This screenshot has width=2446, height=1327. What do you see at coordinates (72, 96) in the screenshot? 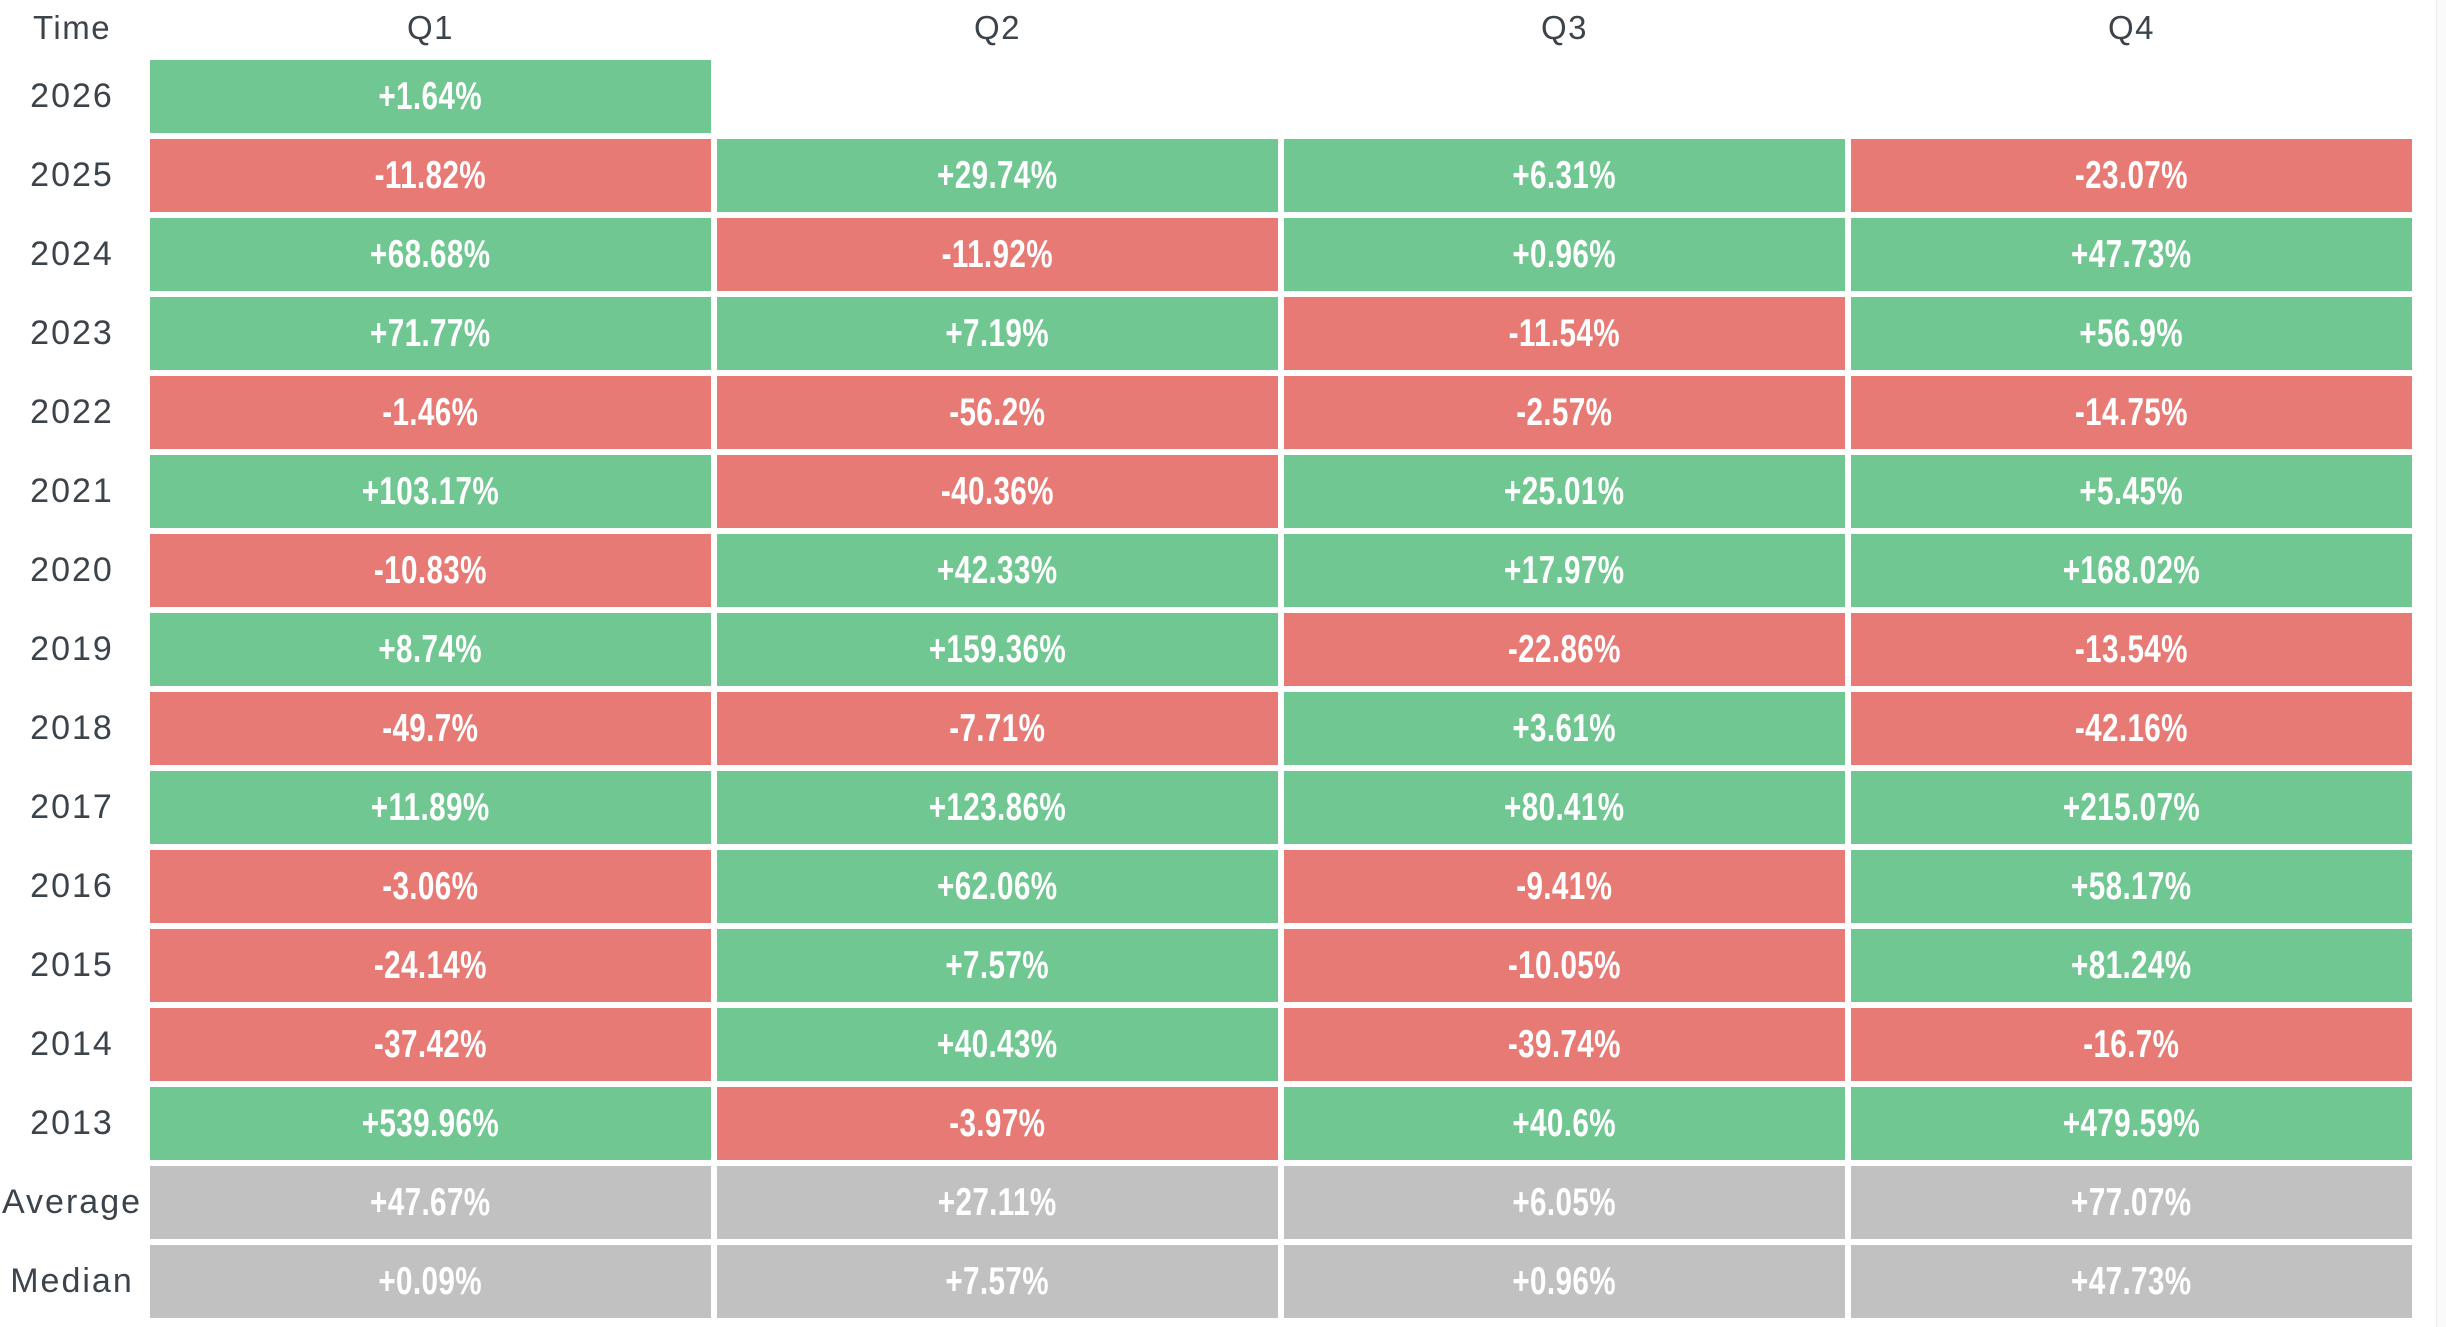
I see `row-label-2026: 2026` at bounding box center [72, 96].